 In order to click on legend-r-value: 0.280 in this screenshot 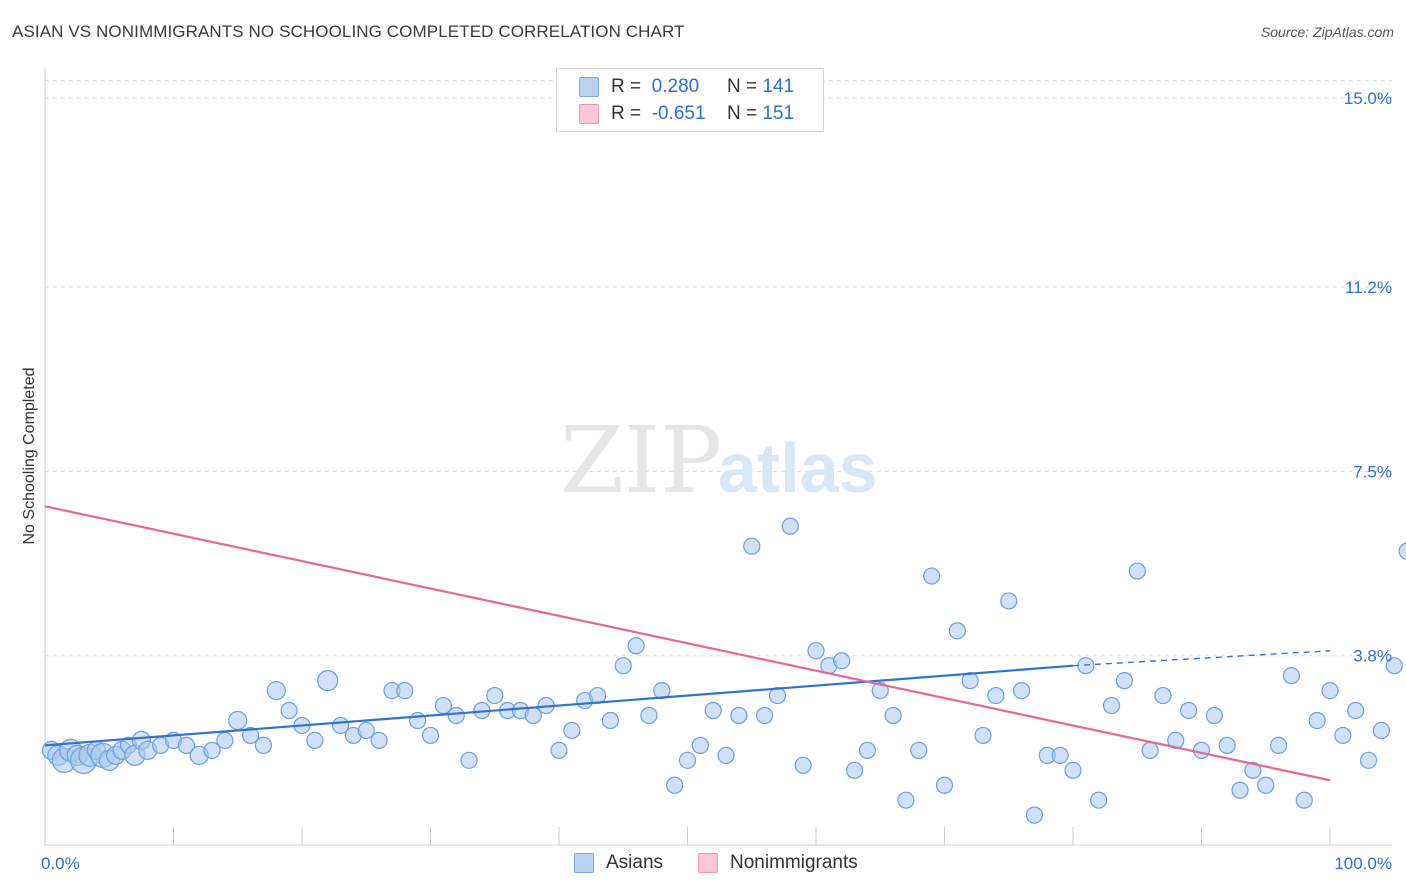, I will do `click(675, 86)`.